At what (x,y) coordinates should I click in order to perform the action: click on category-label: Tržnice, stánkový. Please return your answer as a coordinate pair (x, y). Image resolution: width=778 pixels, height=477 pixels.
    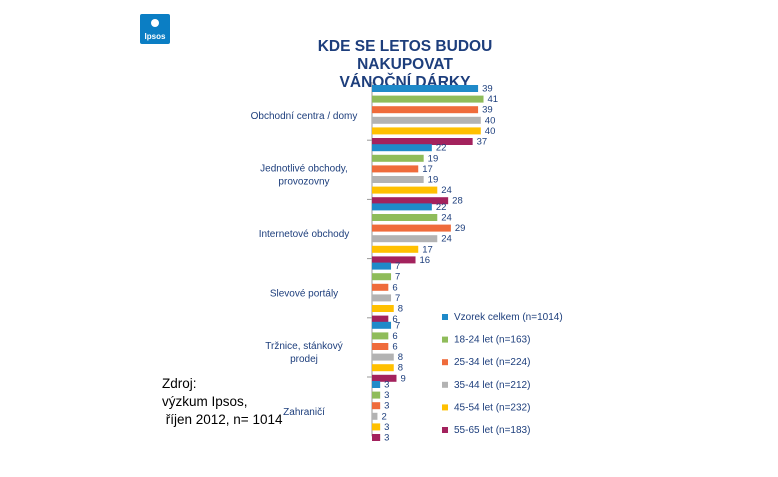
    Looking at the image, I should click on (303, 346).